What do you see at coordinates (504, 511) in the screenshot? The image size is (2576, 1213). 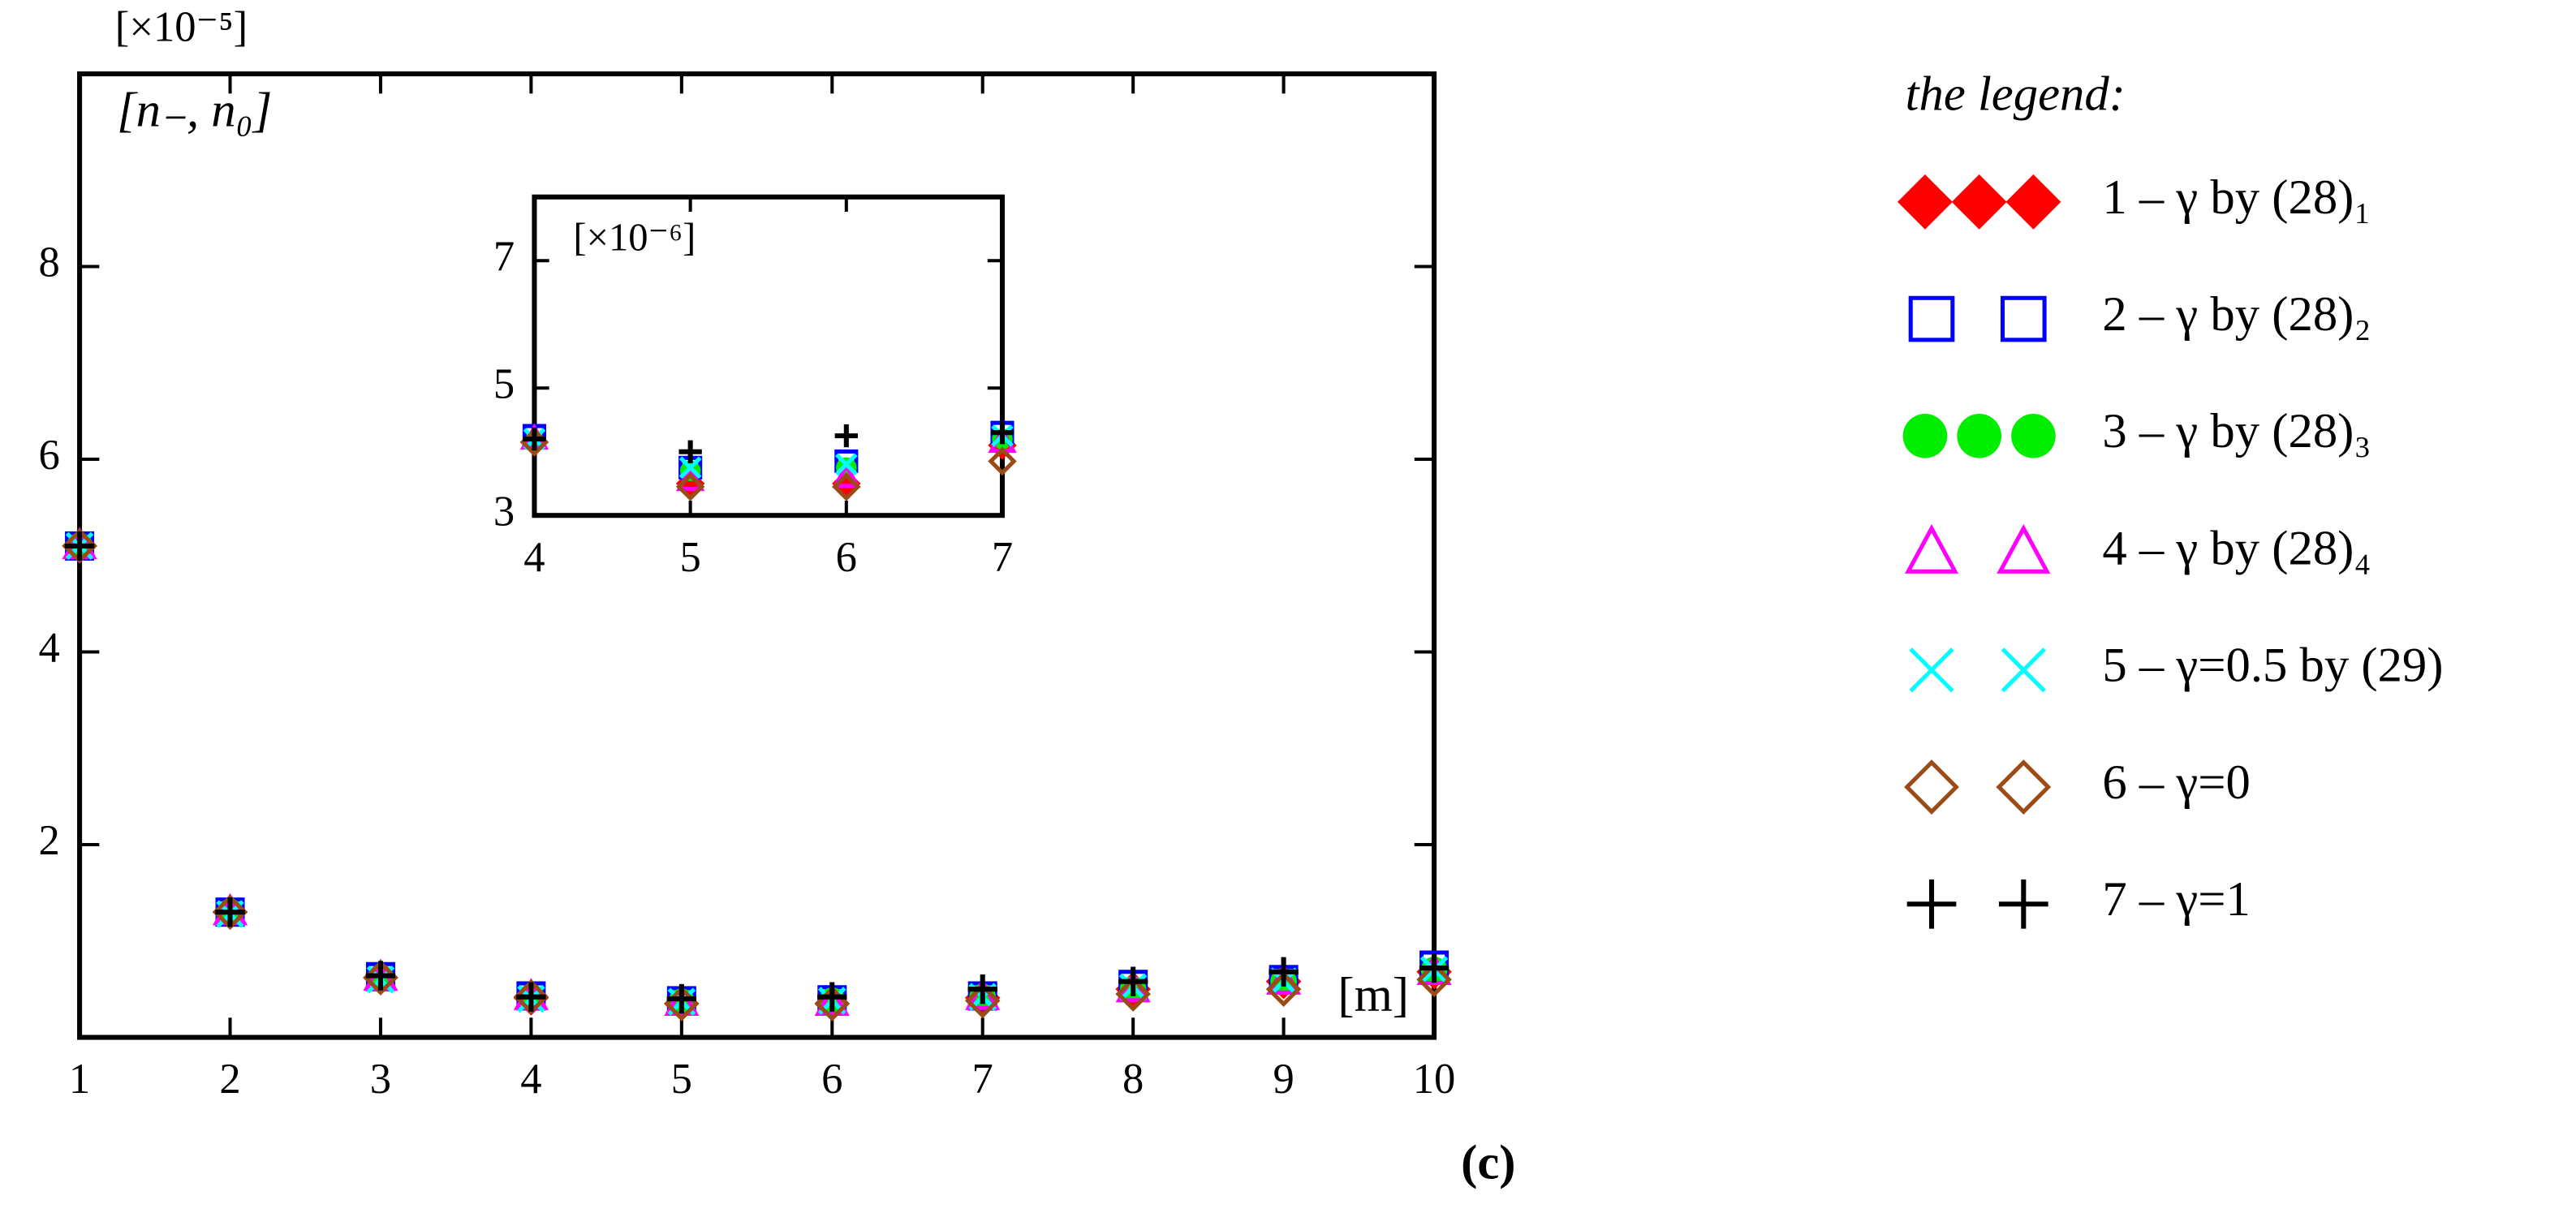 I see `y-tick-label: 3` at bounding box center [504, 511].